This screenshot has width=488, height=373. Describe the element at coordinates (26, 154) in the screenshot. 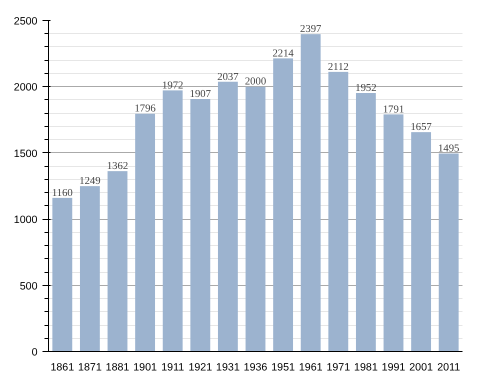

I see `y-tick-label: 1500` at that location.